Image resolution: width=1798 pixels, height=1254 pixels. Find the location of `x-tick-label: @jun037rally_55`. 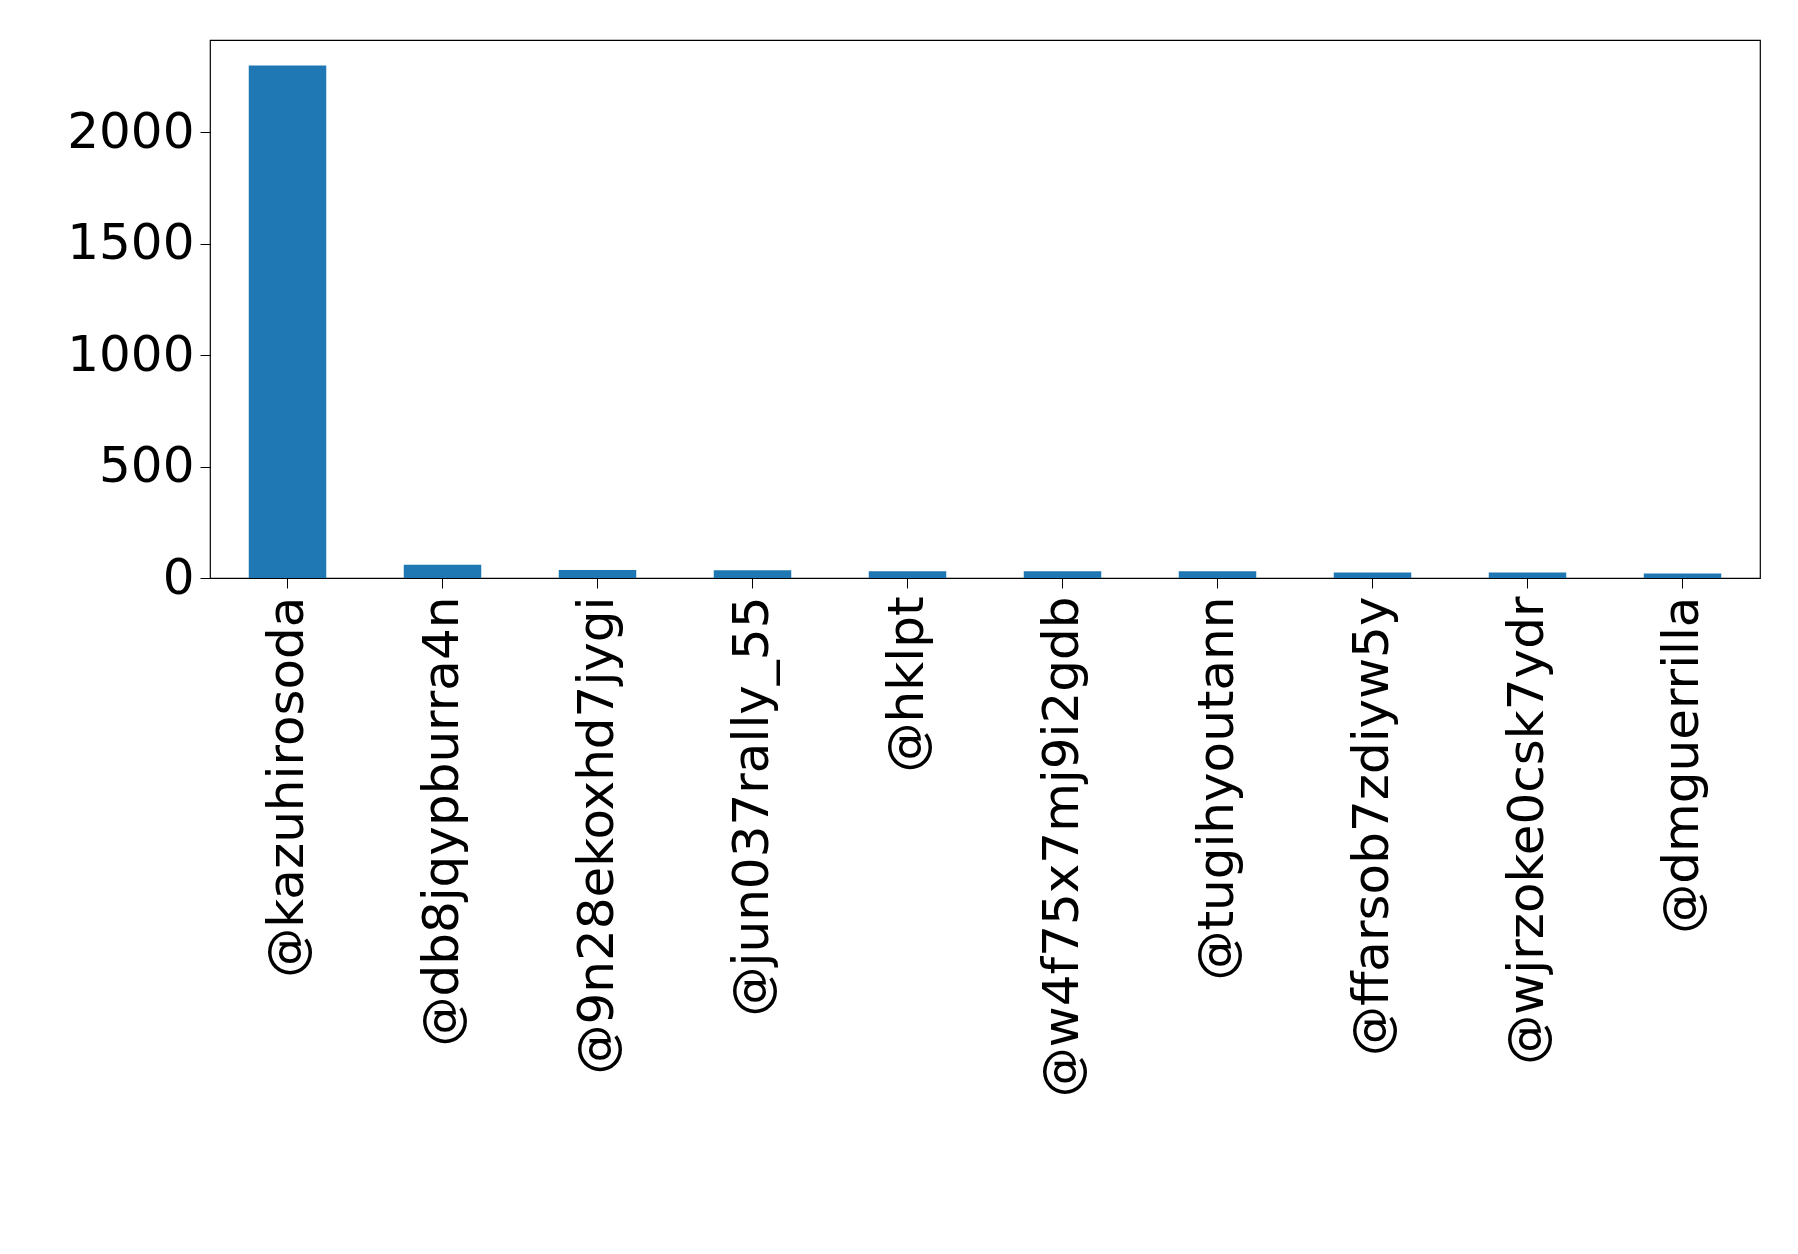

x-tick-label: @jun037rally_55 is located at coordinates (750, 806).